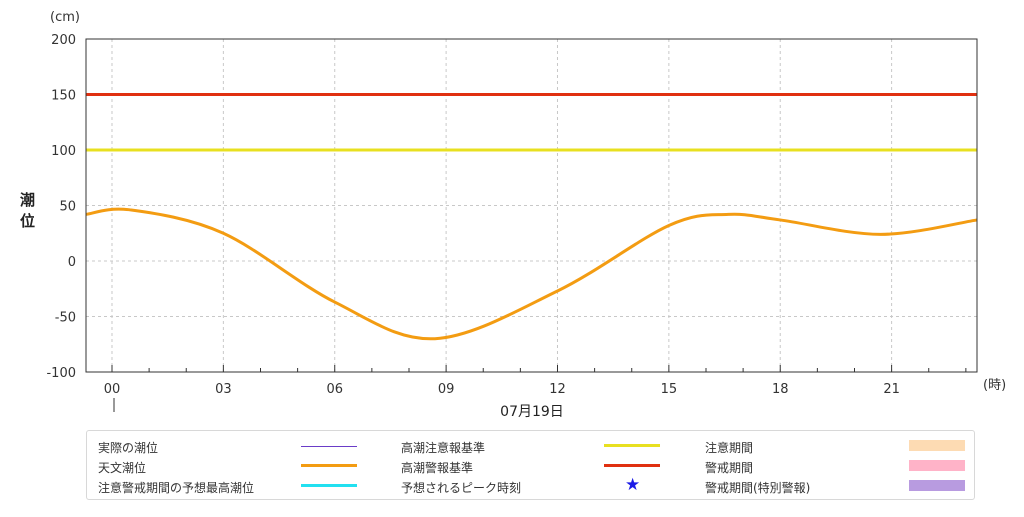 This screenshot has width=1024, height=517. What do you see at coordinates (128, 448) in the screenshot?
I see `legend-label-actual: 実際の潮位` at bounding box center [128, 448].